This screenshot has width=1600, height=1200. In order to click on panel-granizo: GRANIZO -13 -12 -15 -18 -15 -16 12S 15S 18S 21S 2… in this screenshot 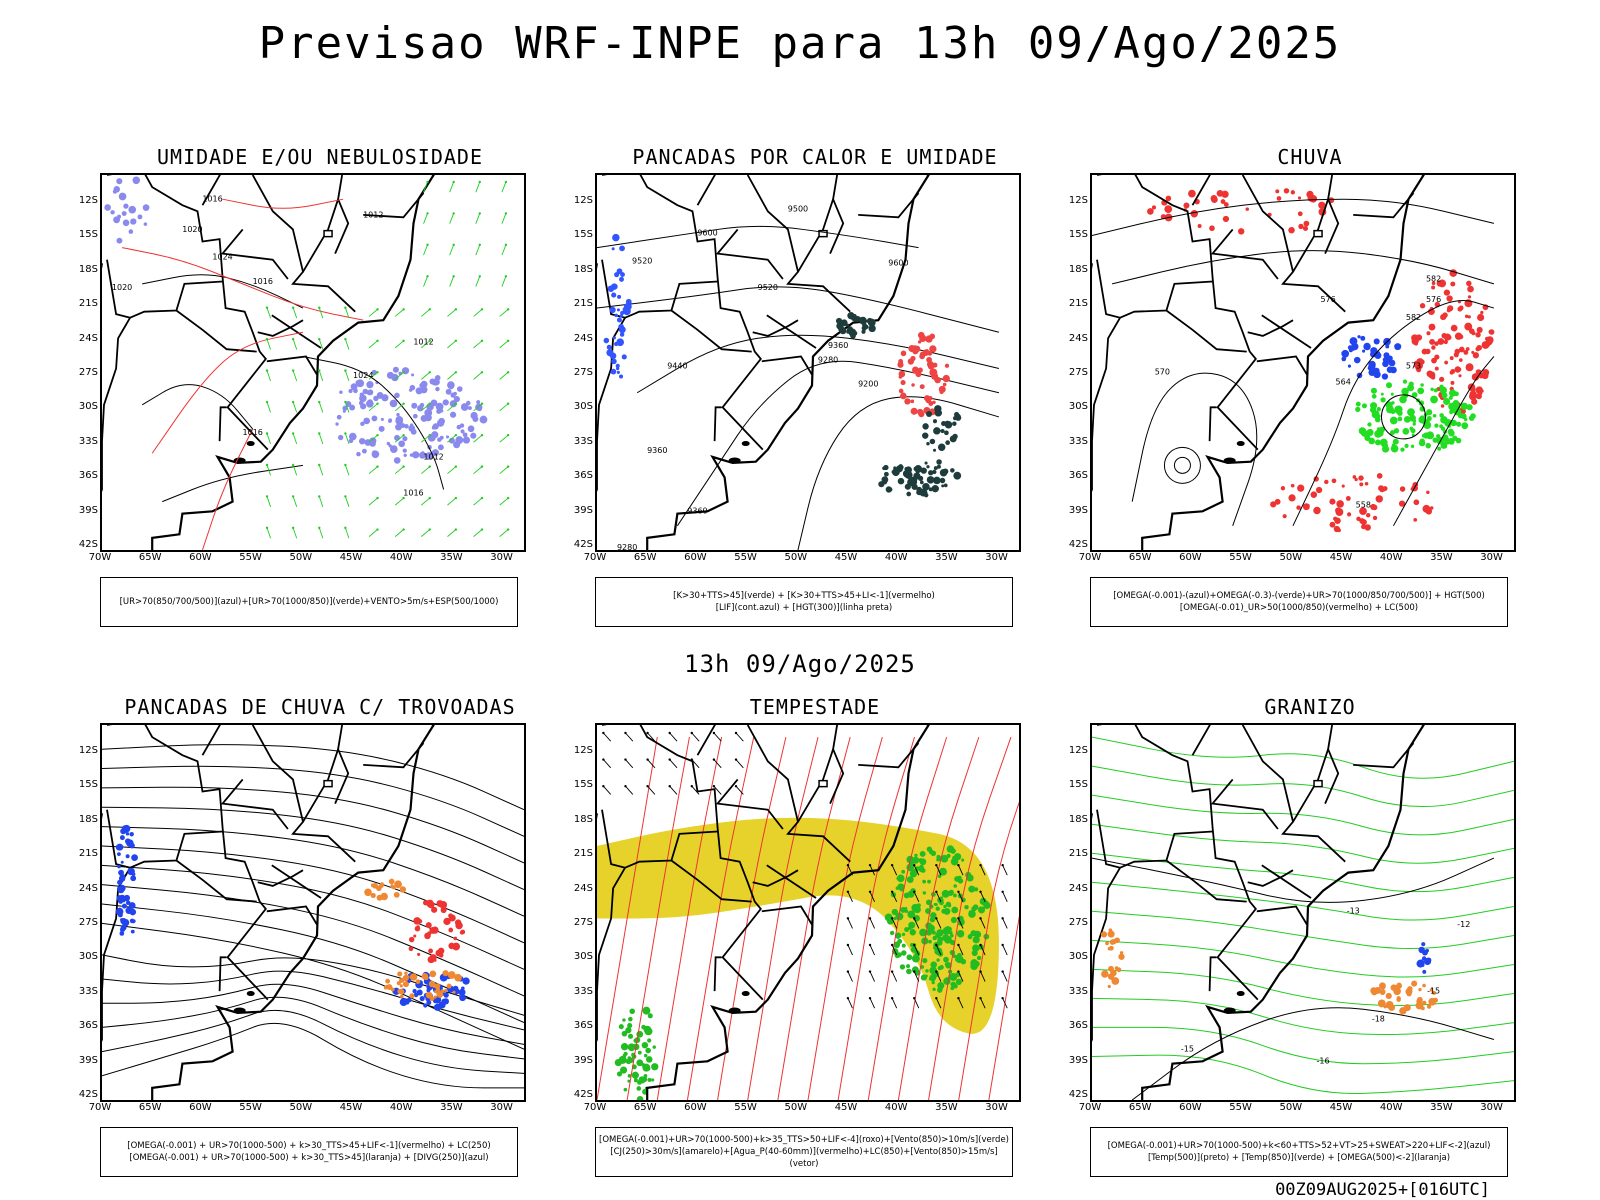, I will do `click(1310, 936)`.